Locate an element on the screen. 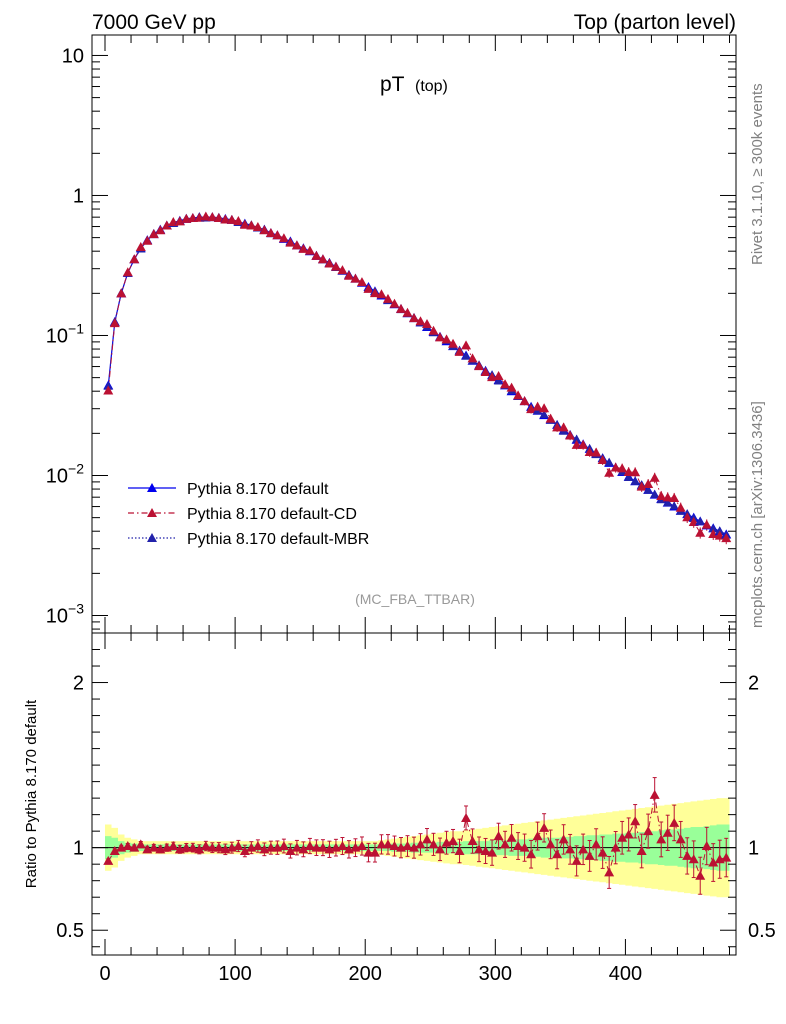 This screenshot has height=1024, width=786. xtick-label: 100 is located at coordinates (234, 974).